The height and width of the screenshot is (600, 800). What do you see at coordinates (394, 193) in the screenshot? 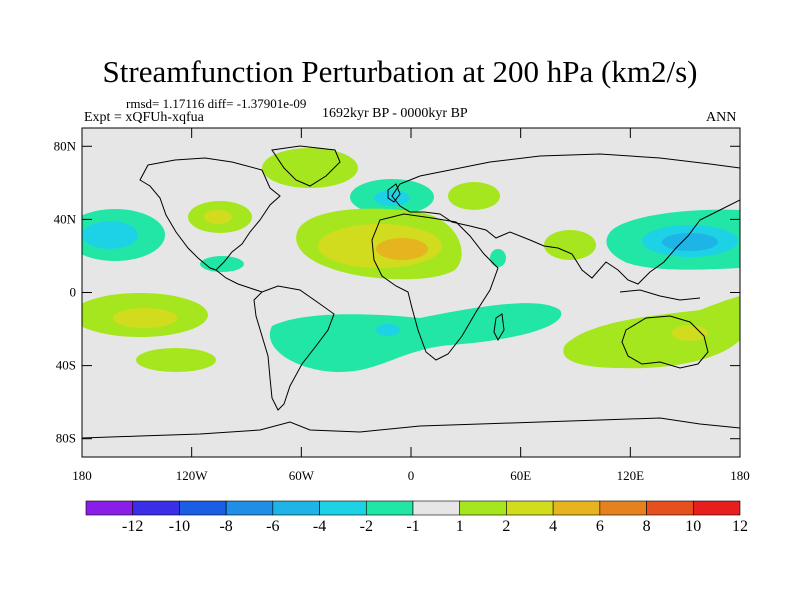
I see `britain-outline` at bounding box center [394, 193].